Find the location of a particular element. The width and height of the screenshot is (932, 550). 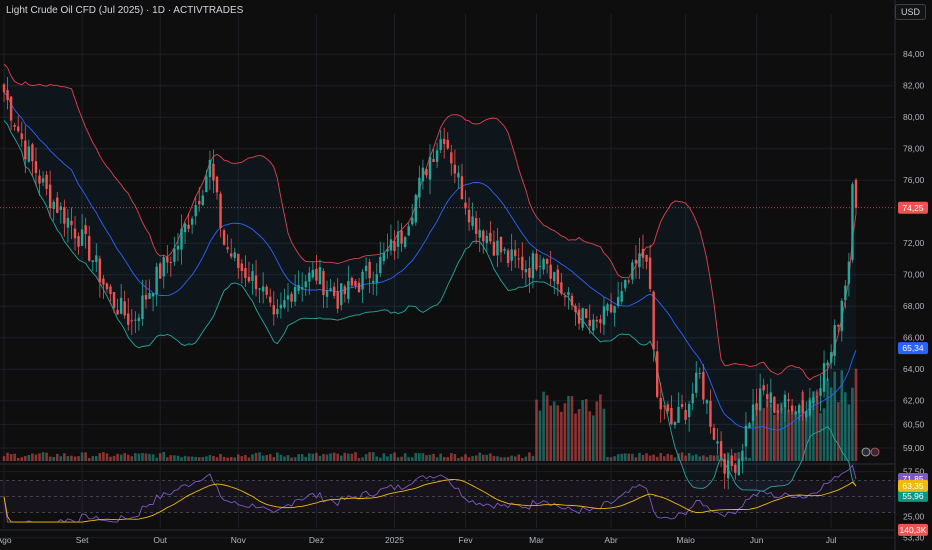

badge-label: 71,85 is located at coordinates (913, 479).